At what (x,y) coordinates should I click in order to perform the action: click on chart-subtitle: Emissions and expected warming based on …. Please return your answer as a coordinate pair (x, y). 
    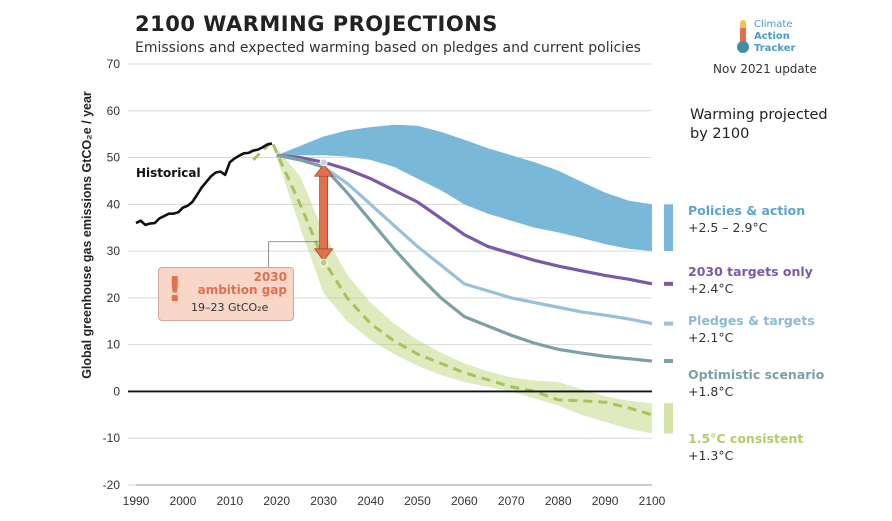
    Looking at the image, I should click on (388, 48).